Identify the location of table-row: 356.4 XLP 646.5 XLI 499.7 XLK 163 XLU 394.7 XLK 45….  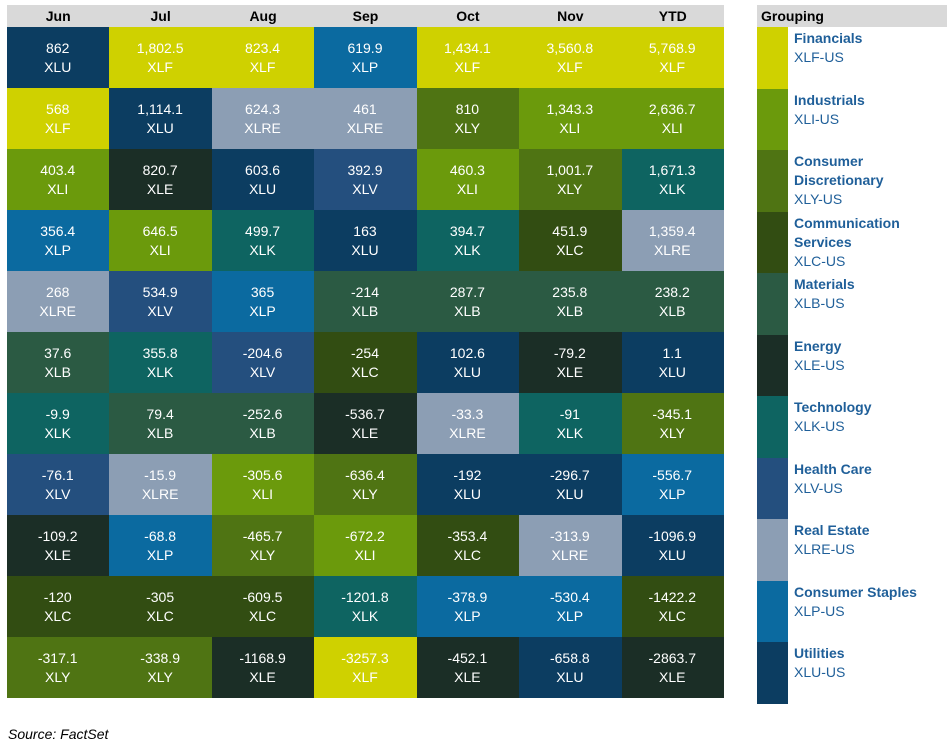
(365, 240).